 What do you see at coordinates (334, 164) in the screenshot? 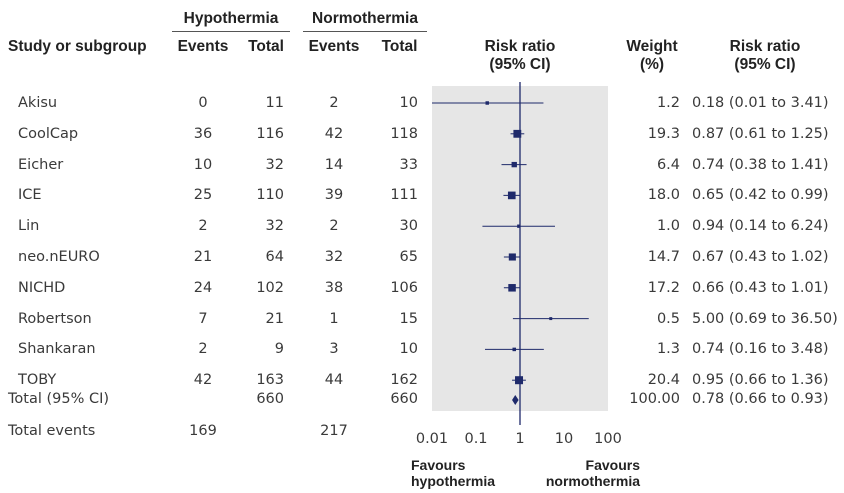
I see `normothermia-events: 14` at bounding box center [334, 164].